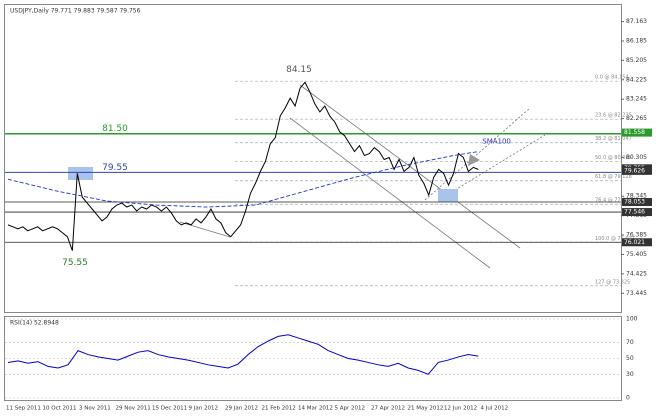 The image size is (660, 417). Describe the element at coordinates (612, 282) in the screenshot. I see `fib-label: 127 @ 73.825` at that location.